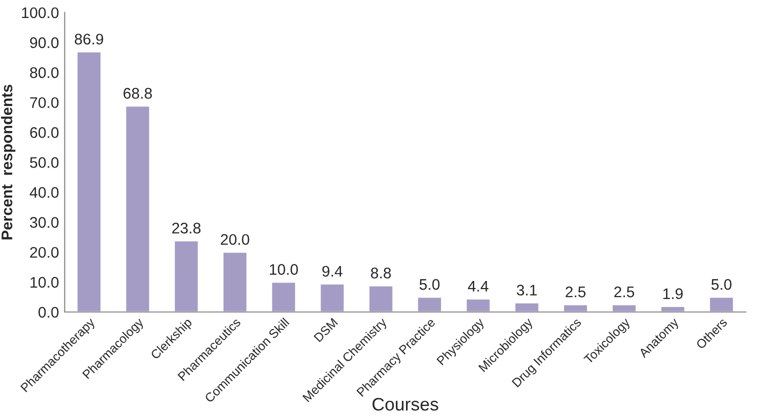  Describe the element at coordinates (332, 271) in the screenshot. I see `data-label: 9.4` at that location.